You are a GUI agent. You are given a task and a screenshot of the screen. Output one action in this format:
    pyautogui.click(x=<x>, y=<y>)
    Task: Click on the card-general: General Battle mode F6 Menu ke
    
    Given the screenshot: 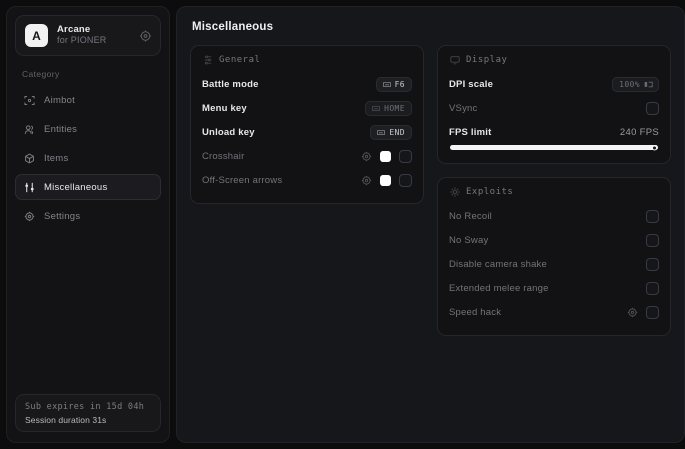 What is the action you would take?
    pyautogui.click(x=307, y=124)
    